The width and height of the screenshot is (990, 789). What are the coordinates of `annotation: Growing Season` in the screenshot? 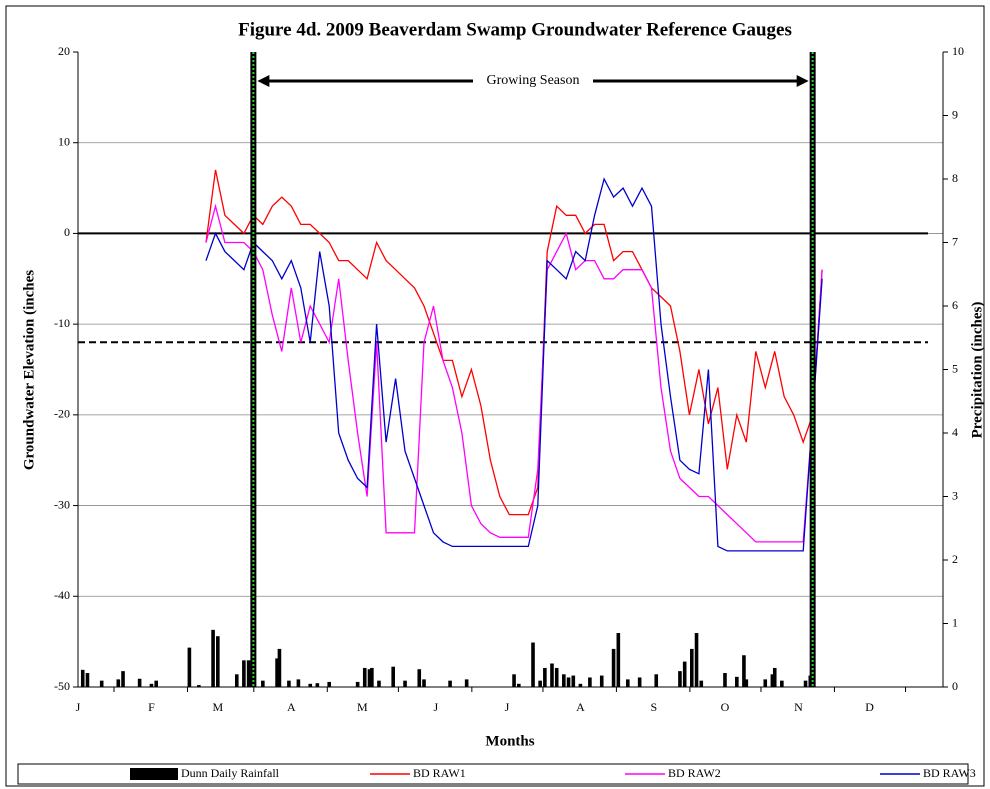 It's located at (533, 80).